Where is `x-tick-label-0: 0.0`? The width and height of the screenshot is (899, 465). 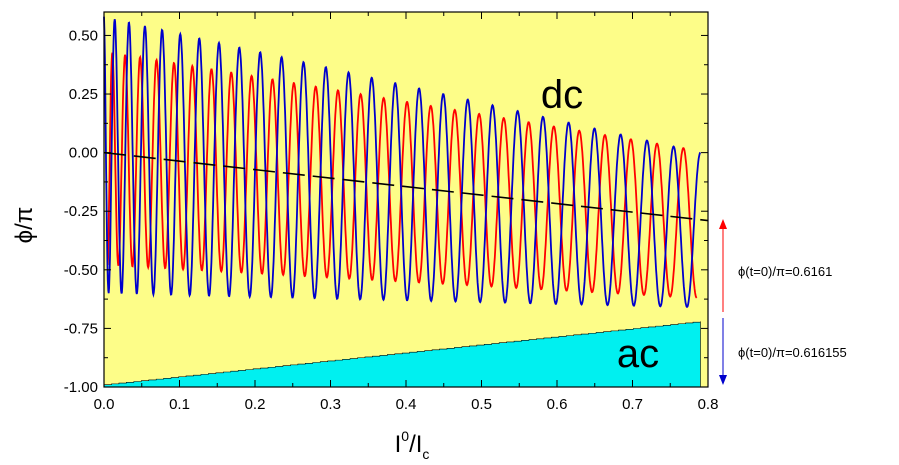
x-tick-label-0: 0.0 is located at coordinates (104, 404).